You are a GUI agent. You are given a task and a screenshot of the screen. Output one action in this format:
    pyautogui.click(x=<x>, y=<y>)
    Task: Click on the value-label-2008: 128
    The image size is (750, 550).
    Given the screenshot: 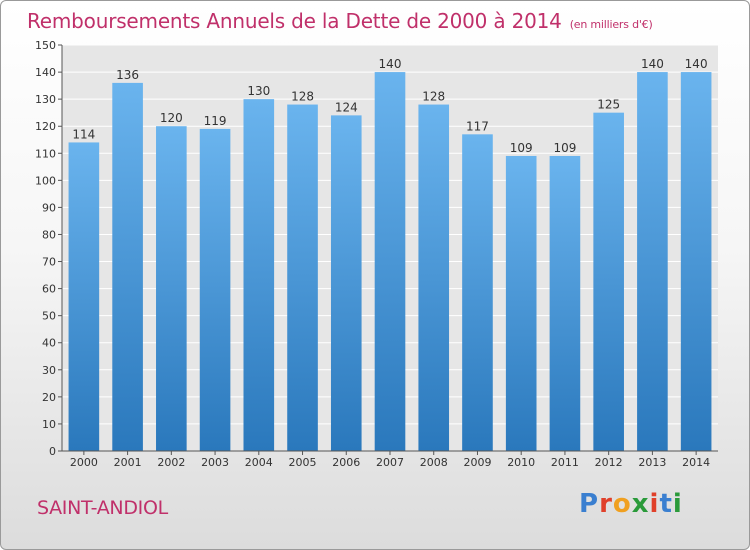 What is the action you would take?
    pyautogui.click(x=433, y=97)
    